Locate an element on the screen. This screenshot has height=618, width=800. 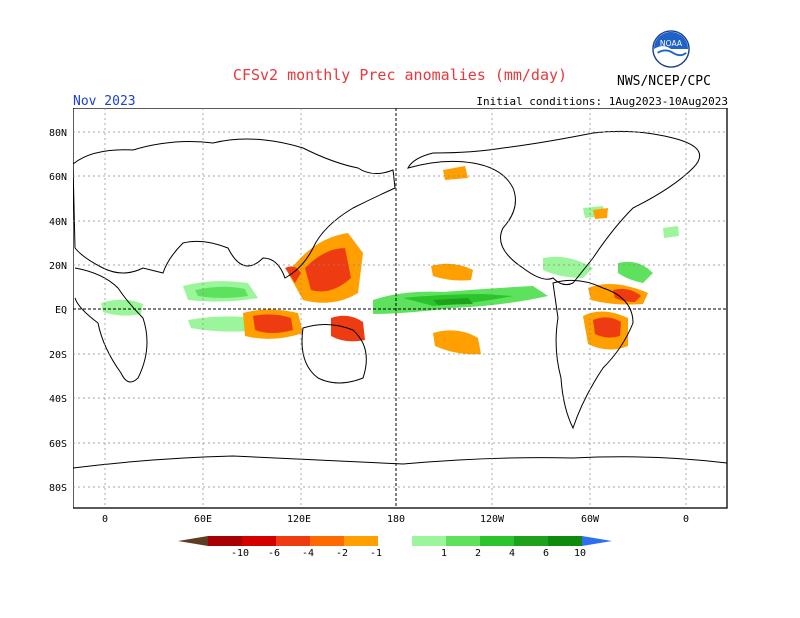
colorbar: -10 -6 -4 -2 -1 1 2 4 6 10 is located at coordinates (395, 547).